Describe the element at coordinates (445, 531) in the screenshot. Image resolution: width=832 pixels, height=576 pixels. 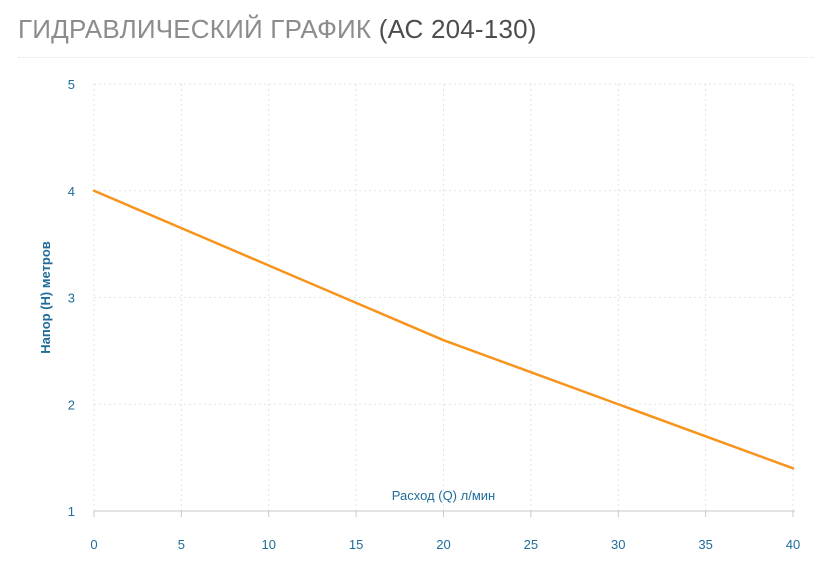
I see `x-tick-labels: 0 5 10 15 20 25 30 35 40` at that location.